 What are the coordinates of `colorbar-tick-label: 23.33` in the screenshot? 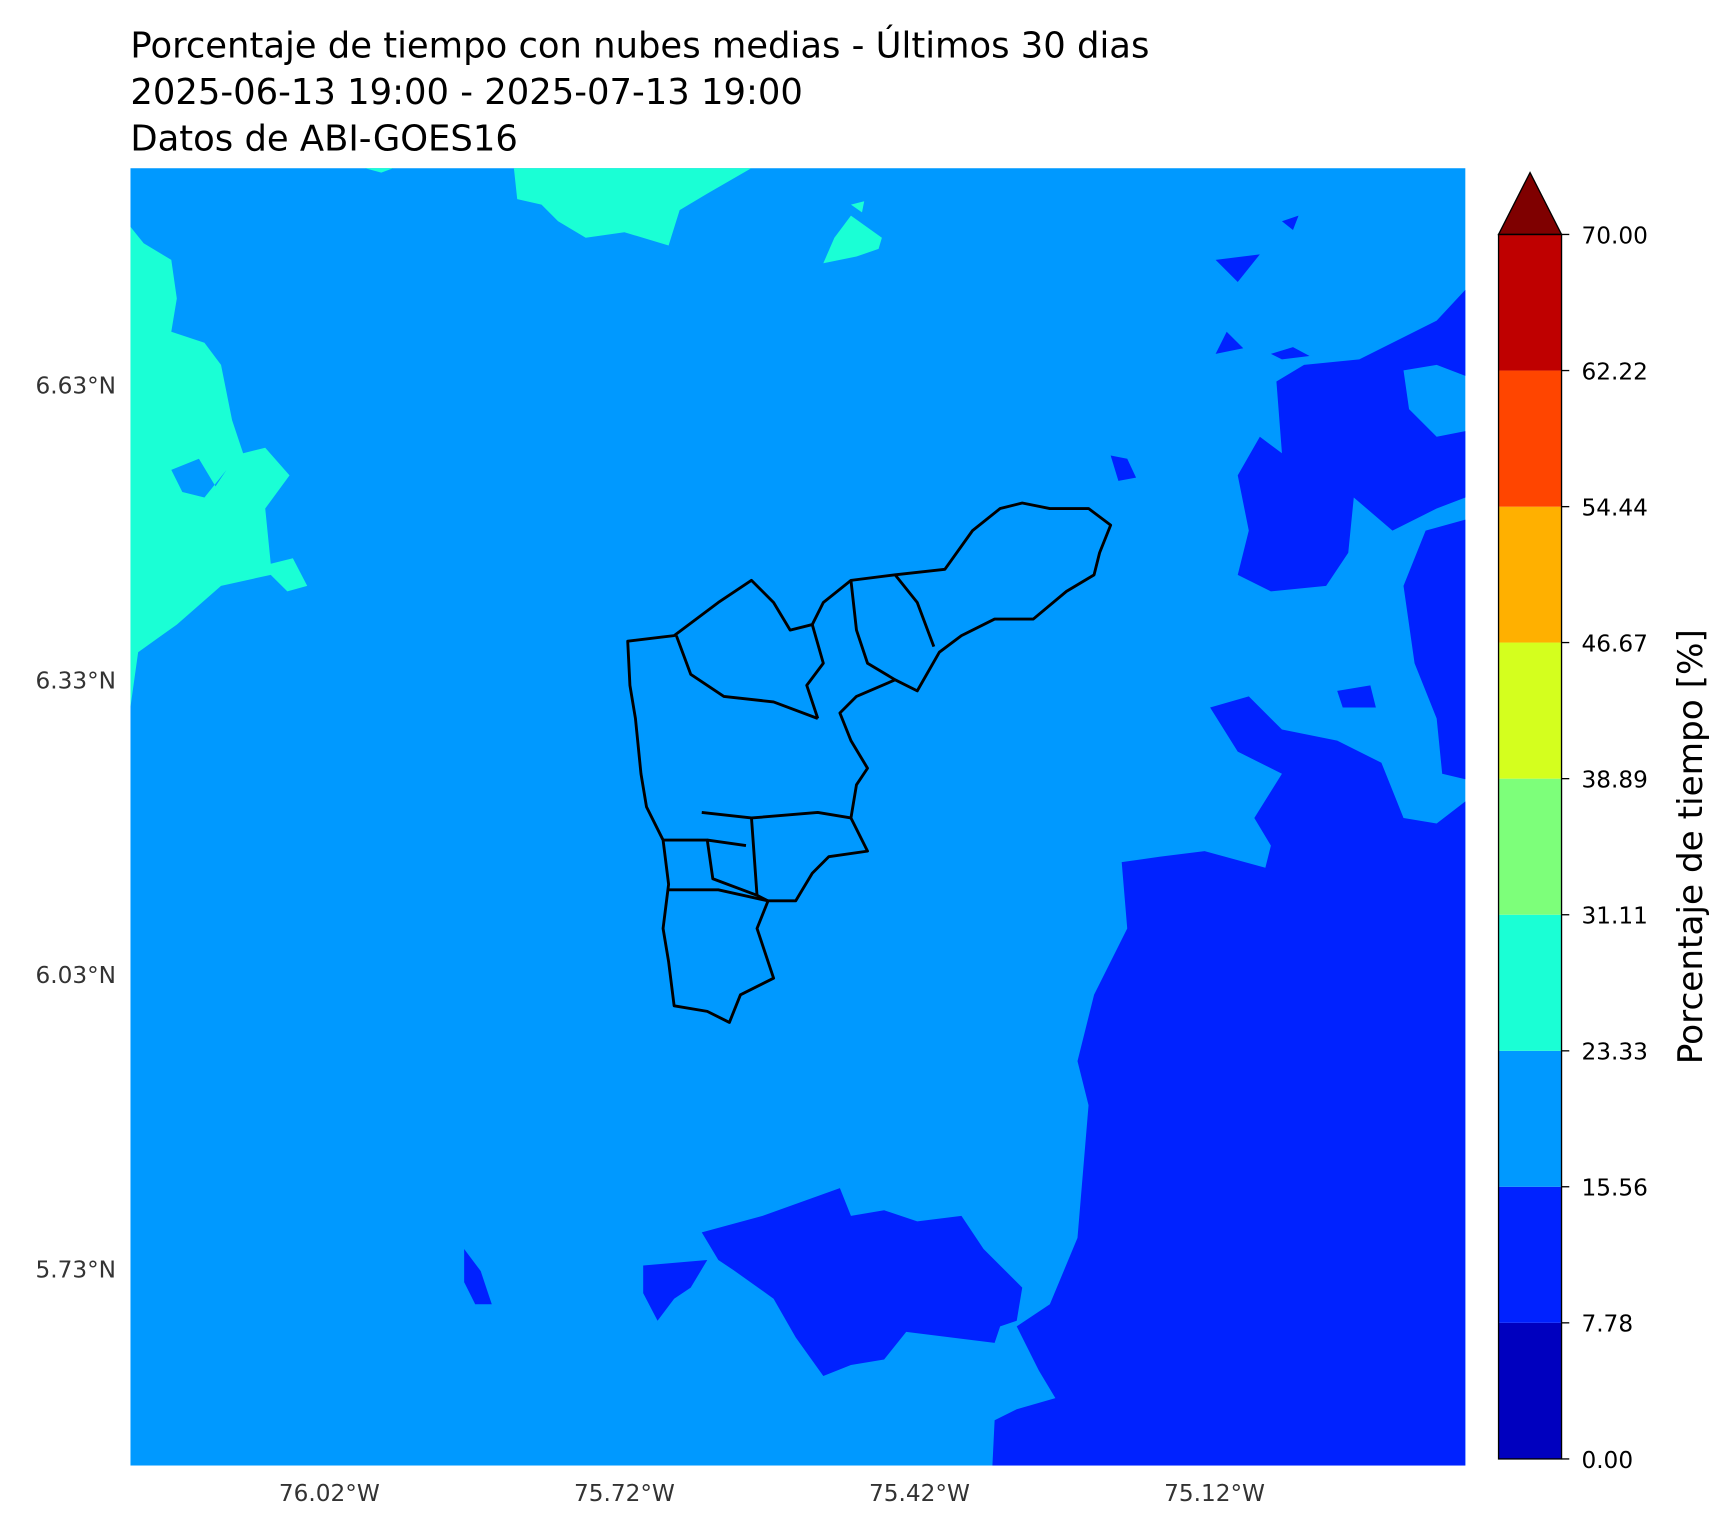 It's located at (1614, 1052).